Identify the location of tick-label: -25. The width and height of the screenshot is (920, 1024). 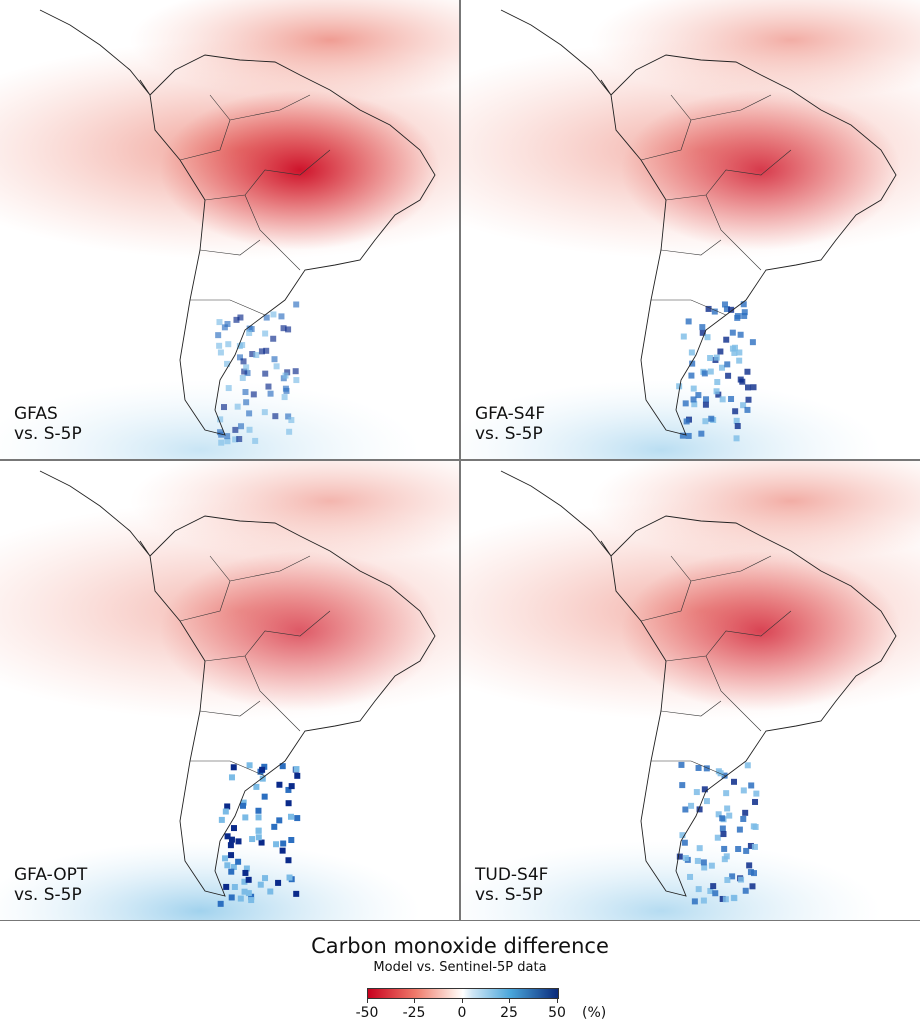
(414, 1013).